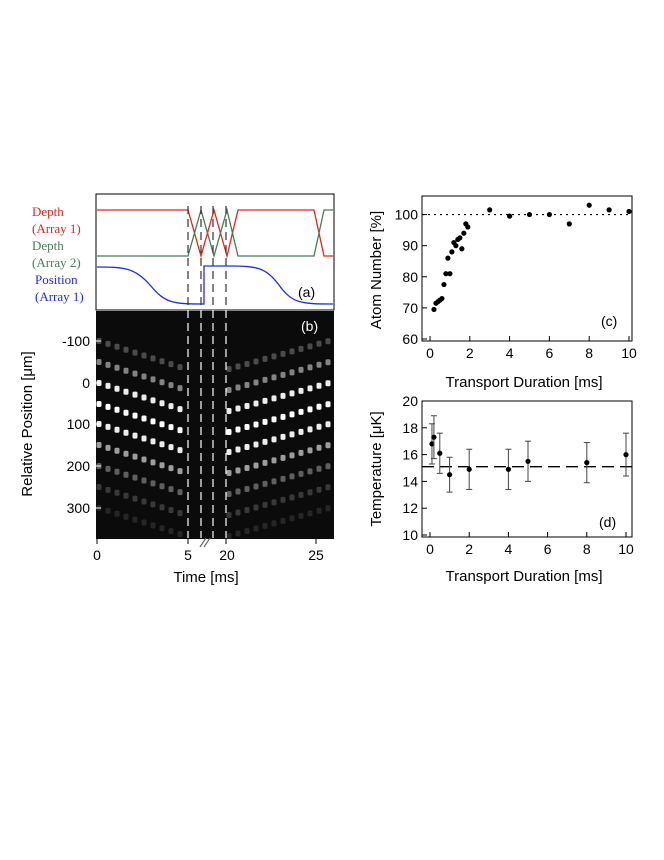 The height and width of the screenshot is (860, 664). What do you see at coordinates (309, 326) in the screenshot?
I see `panel-b-tag: (b)` at bounding box center [309, 326].